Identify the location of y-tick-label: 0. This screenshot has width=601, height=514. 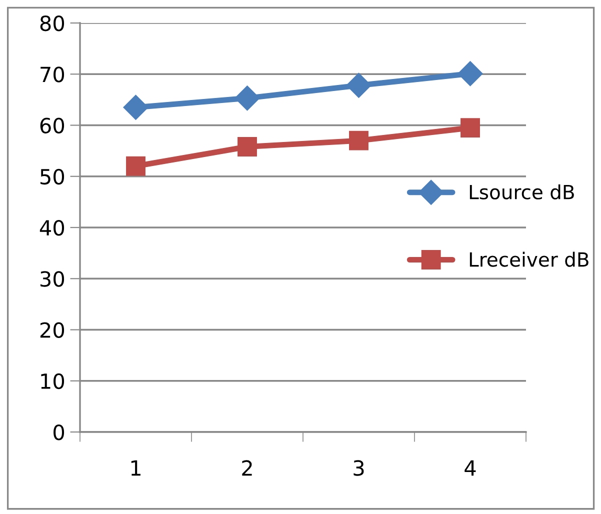
(59, 432).